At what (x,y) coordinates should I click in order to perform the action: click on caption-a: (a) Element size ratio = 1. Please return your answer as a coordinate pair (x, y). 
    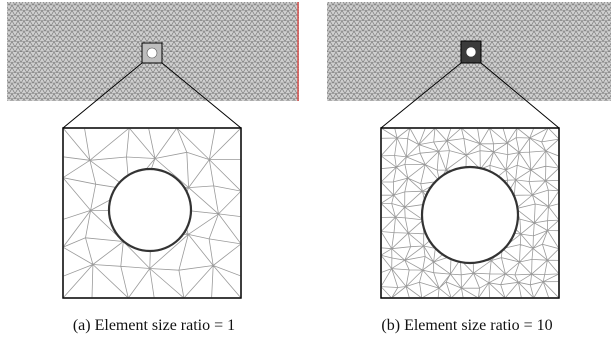
    Looking at the image, I should click on (154, 325).